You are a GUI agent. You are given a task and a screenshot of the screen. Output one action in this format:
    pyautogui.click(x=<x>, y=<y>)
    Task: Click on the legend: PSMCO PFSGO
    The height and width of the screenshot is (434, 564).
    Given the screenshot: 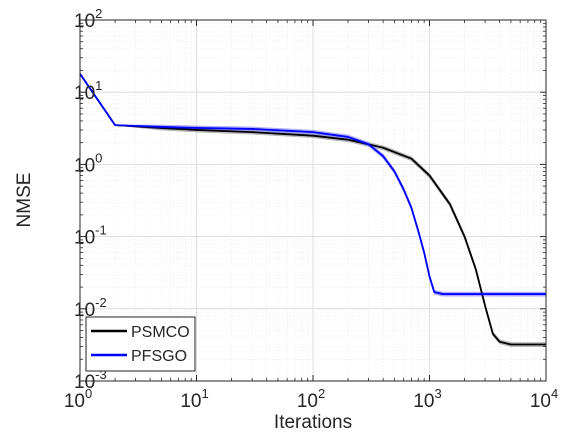 What is the action you would take?
    pyautogui.click(x=140, y=344)
    